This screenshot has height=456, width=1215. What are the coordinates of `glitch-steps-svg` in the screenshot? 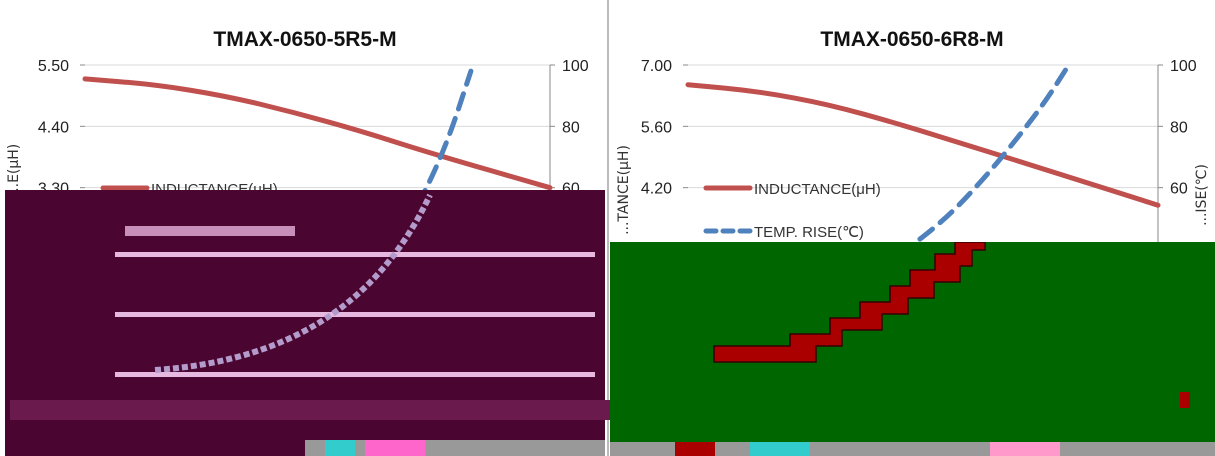 It's located at (951, 325).